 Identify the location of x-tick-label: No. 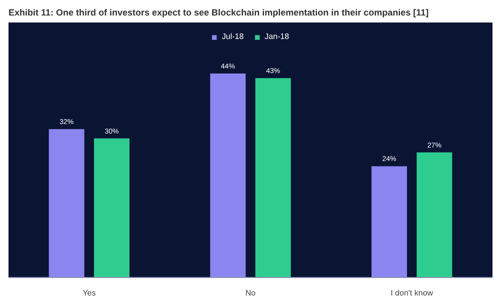
(250, 293).